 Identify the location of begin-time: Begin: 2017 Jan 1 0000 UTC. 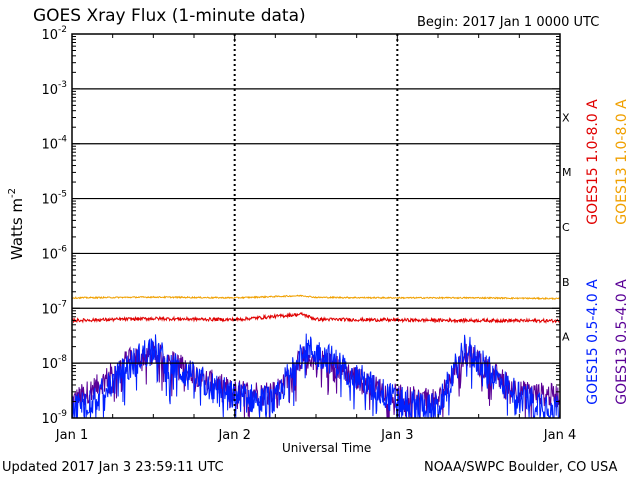
(508, 22).